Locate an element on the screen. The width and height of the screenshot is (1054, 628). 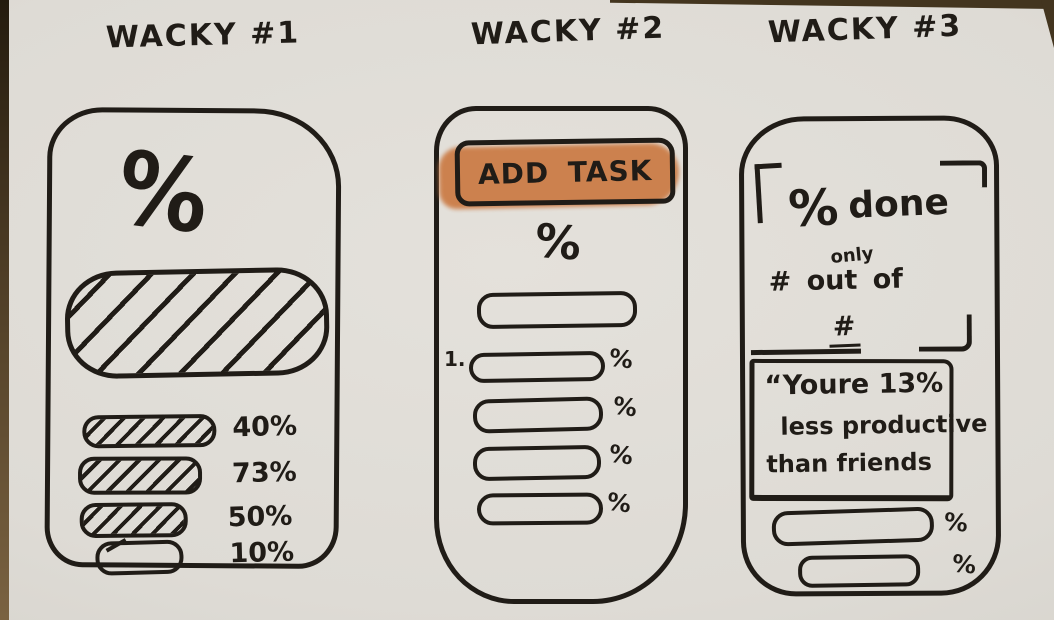
table-edge-left is located at coordinates (4, 314).